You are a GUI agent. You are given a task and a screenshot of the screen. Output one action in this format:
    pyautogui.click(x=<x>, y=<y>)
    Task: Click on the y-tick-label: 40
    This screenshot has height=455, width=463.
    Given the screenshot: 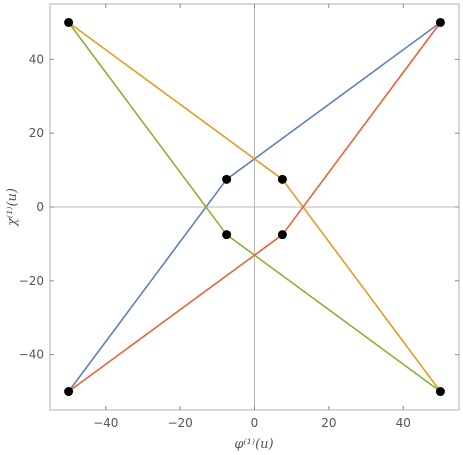 What is the action you would take?
    pyautogui.click(x=36, y=59)
    